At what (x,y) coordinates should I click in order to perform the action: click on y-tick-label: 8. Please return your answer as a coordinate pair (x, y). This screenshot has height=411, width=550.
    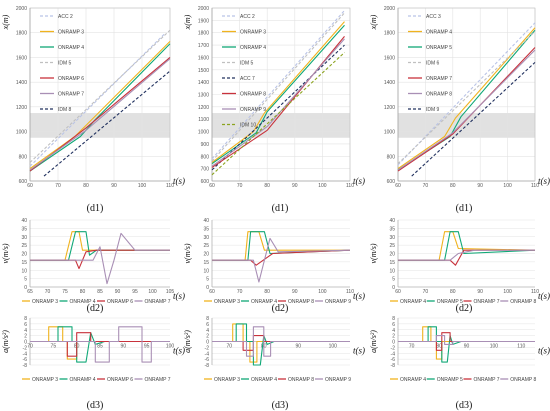
    Looking at the image, I should click on (25, 319).